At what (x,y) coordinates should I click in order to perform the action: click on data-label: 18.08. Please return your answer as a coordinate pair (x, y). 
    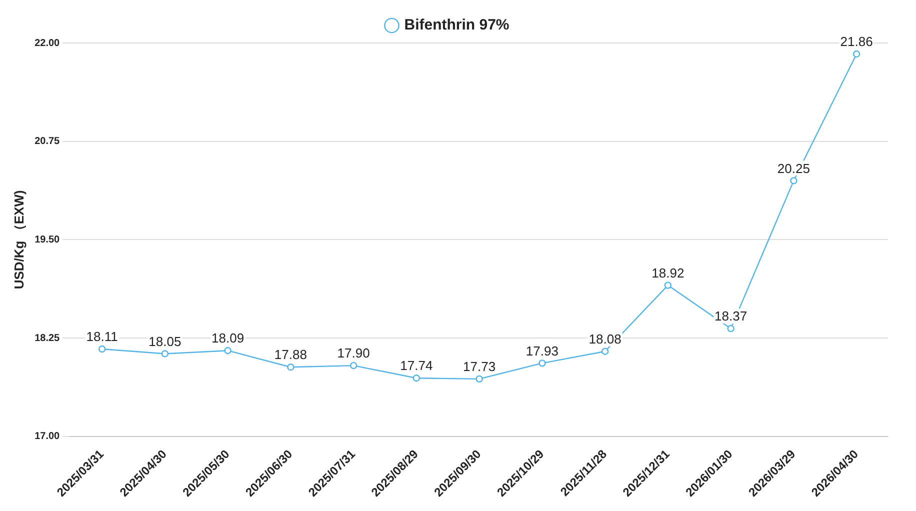
    Looking at the image, I should click on (605, 338).